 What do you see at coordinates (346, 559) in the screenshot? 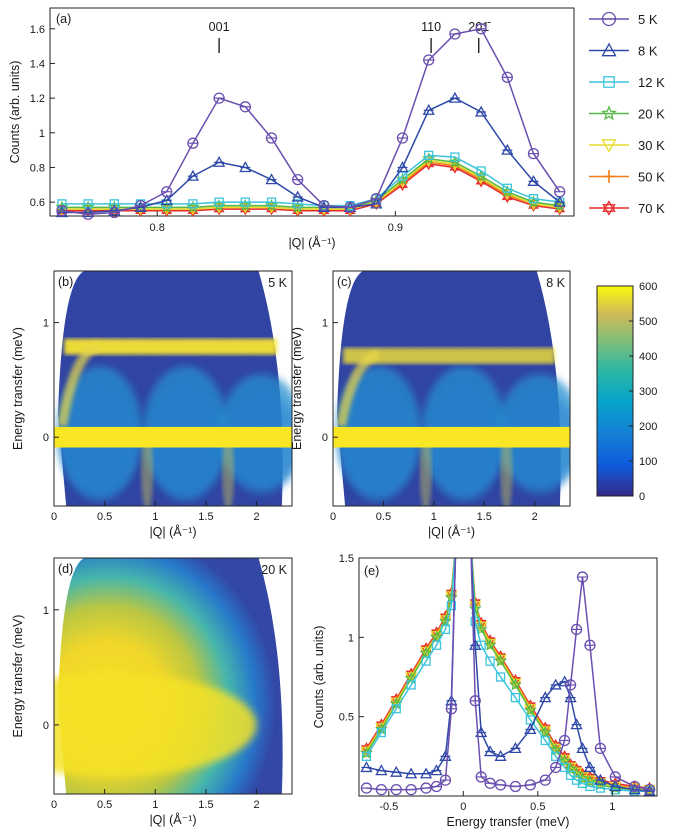
I see `y-tick-label-e: 1.5` at bounding box center [346, 559].